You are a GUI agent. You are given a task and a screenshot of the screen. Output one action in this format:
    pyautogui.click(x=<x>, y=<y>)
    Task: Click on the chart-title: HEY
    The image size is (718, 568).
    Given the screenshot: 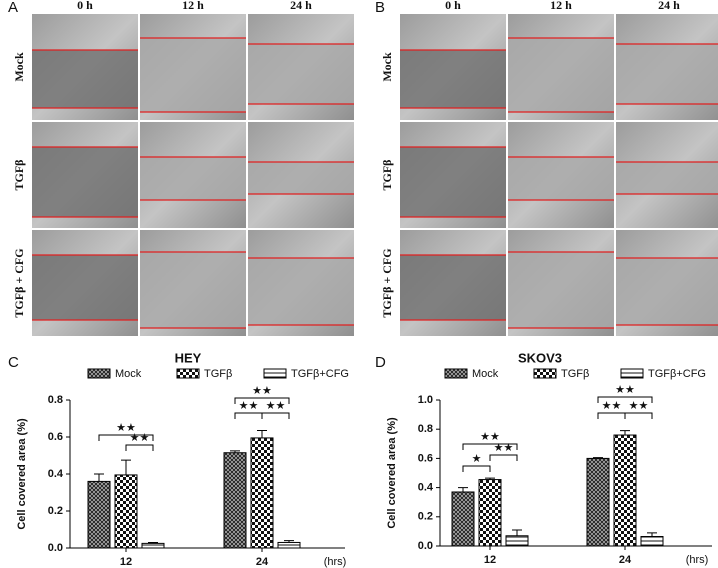 What is the action you would take?
    pyautogui.click(x=188, y=357)
    